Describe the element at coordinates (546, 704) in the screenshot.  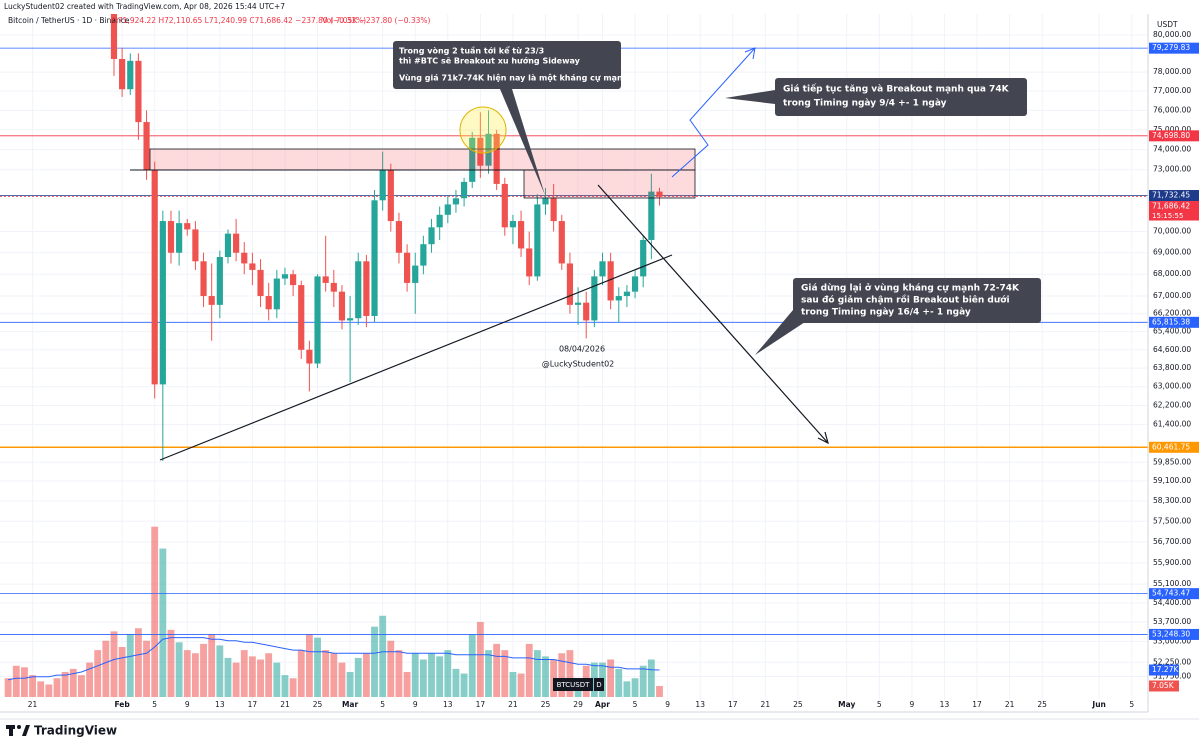
I see `x-tick-label: 25` at that location.